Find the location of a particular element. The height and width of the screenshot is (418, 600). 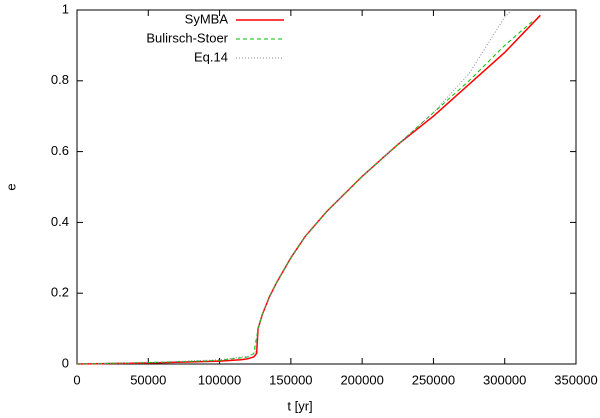

x-tick-label: 300000 is located at coordinates (504, 379).